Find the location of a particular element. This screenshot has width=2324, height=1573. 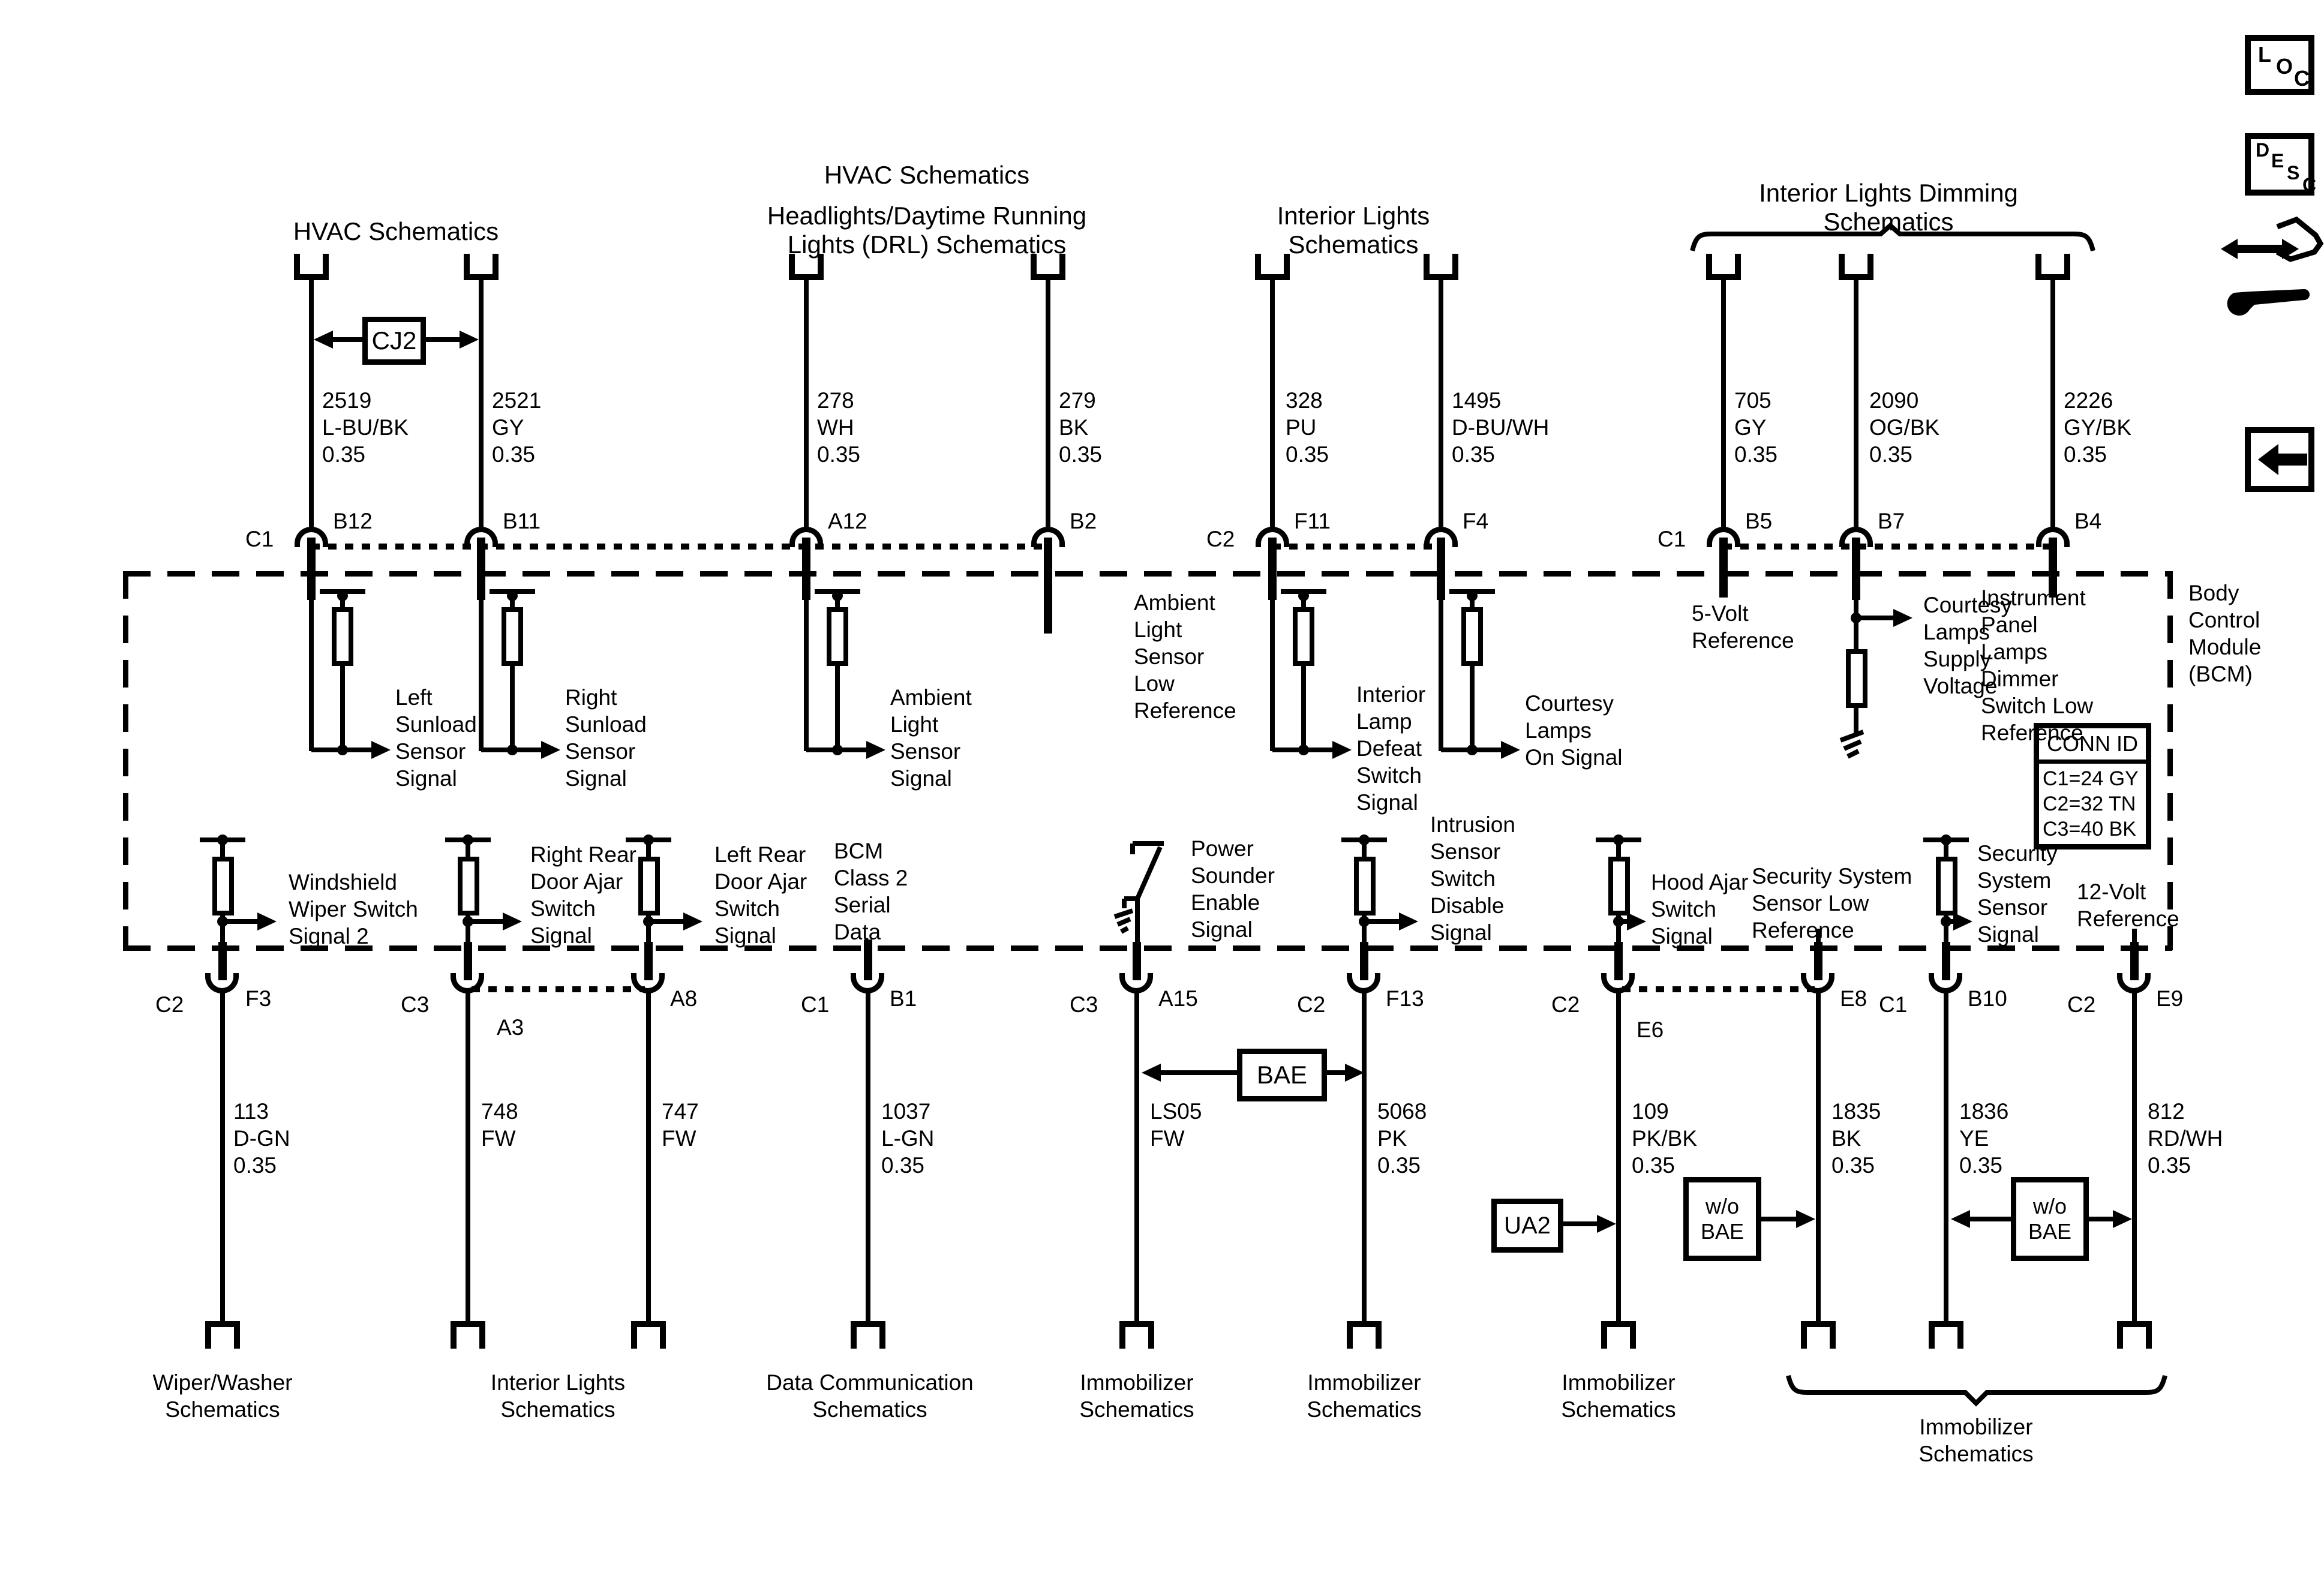

schematic-ref: Data Communication Schematics is located at coordinates (870, 1396).